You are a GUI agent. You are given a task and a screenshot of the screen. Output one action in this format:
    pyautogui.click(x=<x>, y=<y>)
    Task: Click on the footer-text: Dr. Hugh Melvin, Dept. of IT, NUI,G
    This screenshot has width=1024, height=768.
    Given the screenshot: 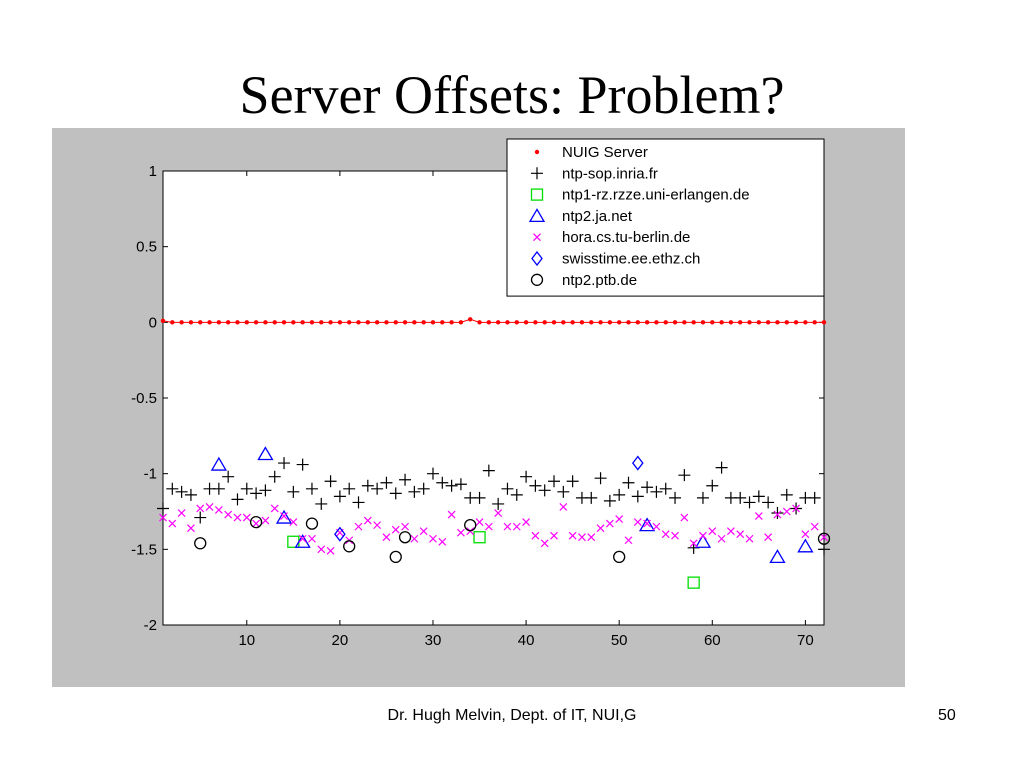 What is the action you would take?
    pyautogui.click(x=512, y=715)
    